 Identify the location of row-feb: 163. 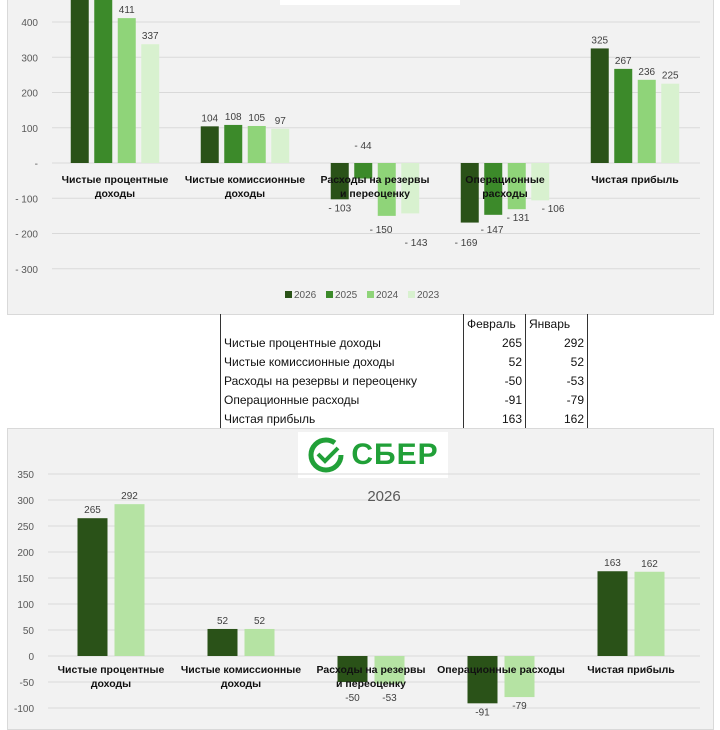
(494, 418).